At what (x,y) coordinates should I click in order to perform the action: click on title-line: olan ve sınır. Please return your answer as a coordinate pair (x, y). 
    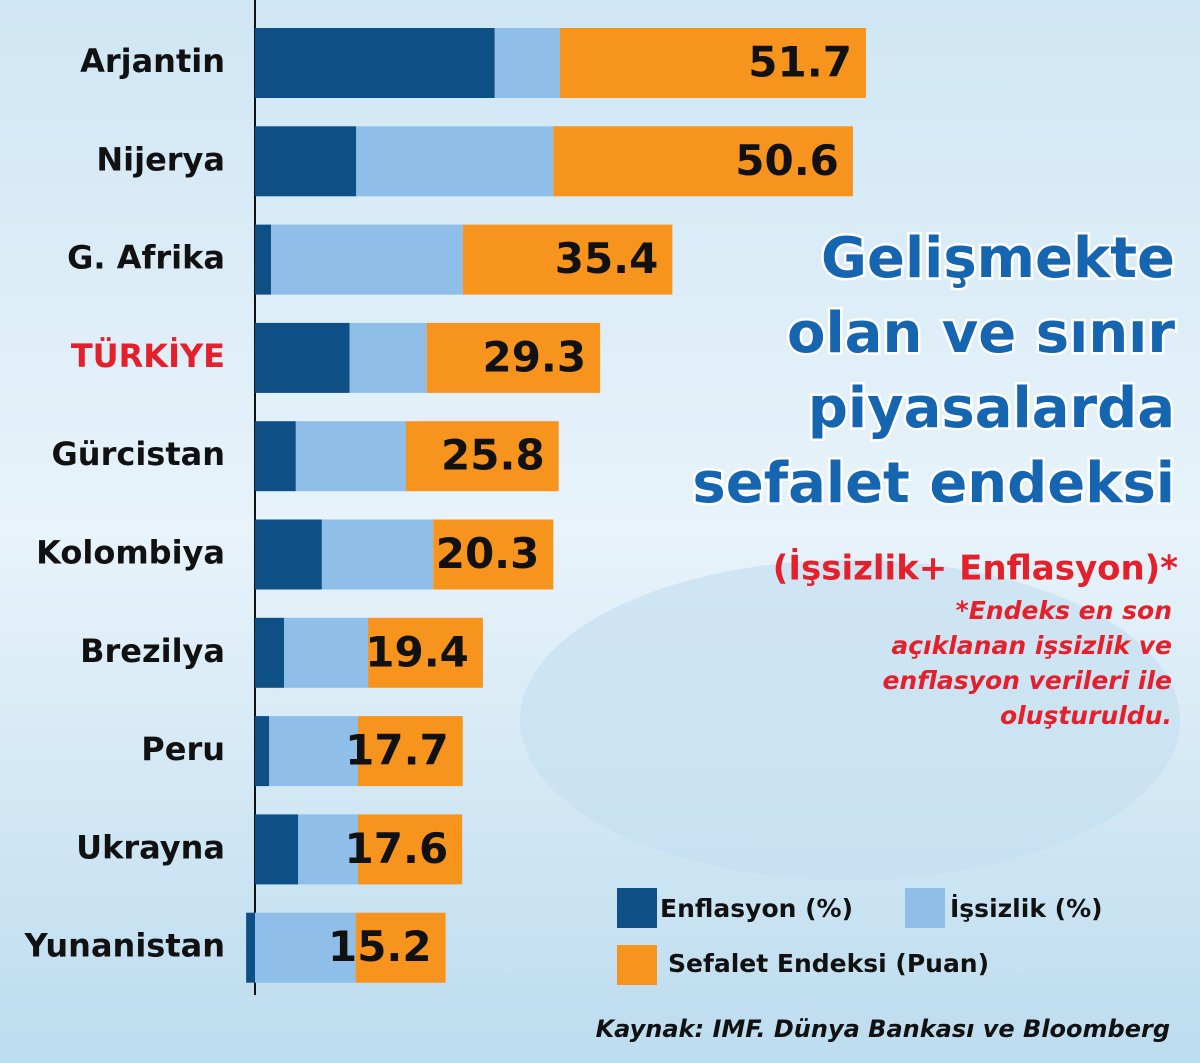
    Looking at the image, I should click on (981, 333).